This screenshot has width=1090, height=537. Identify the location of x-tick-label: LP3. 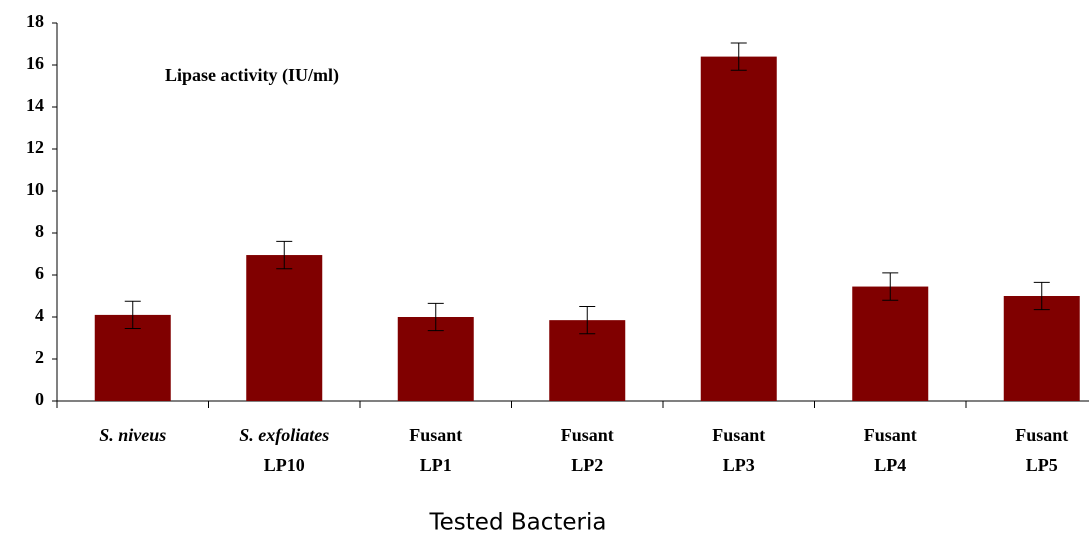
(739, 465).